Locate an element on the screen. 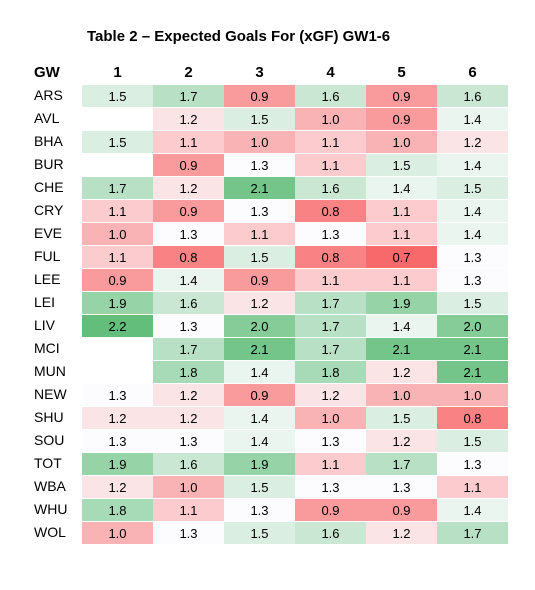  table-row-wol: WOL 1.0 1.3 1.5 1.6 1.2 1.7 is located at coordinates (268, 532).